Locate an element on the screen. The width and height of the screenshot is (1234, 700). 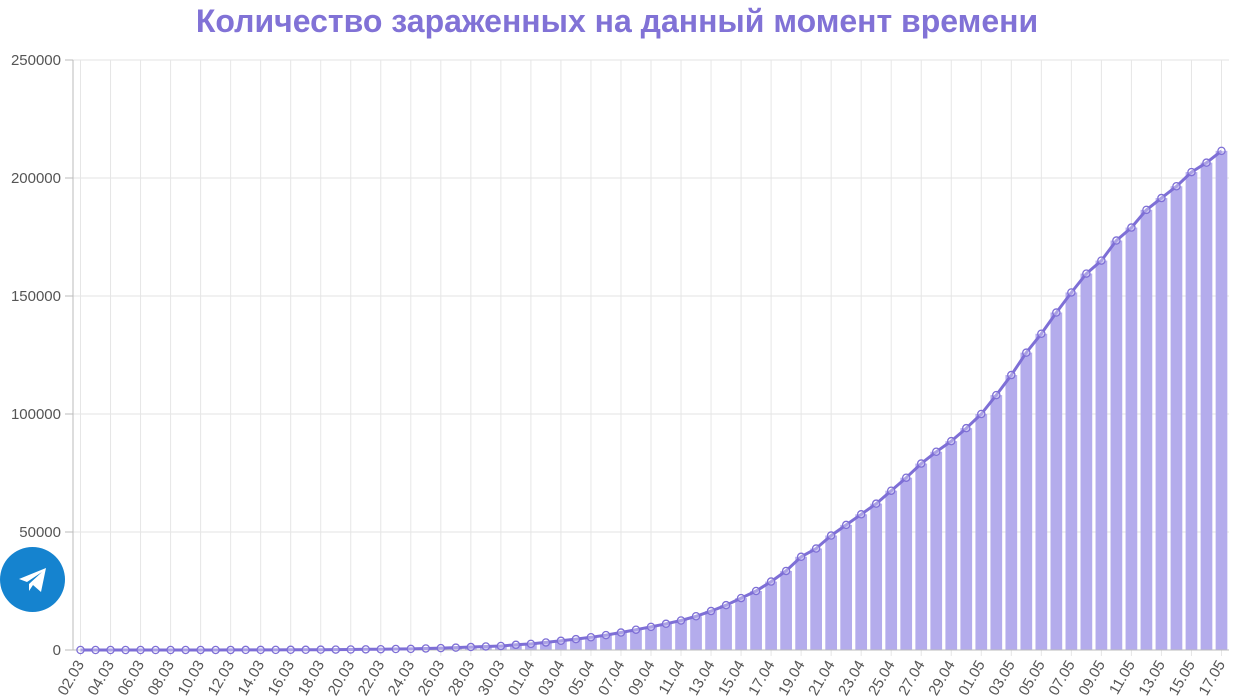
x-tick-label: 25.04 is located at coordinates (881, 678).